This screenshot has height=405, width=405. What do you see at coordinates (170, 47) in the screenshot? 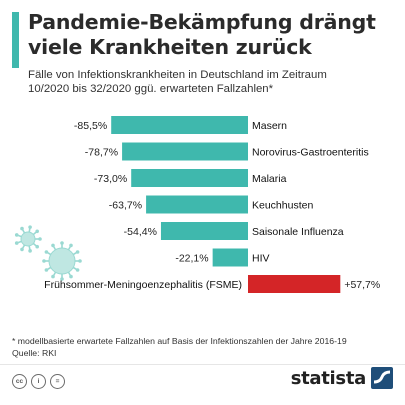
I see `title-line-2: viele Krankheiten zurück` at bounding box center [170, 47].